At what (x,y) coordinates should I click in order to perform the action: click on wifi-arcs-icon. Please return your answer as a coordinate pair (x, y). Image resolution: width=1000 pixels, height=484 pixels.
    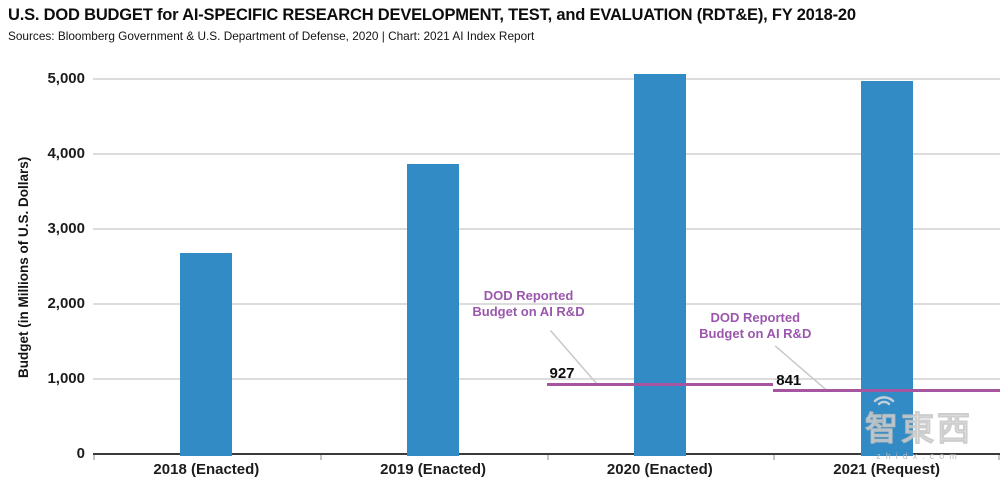
    Looking at the image, I should click on (884, 401).